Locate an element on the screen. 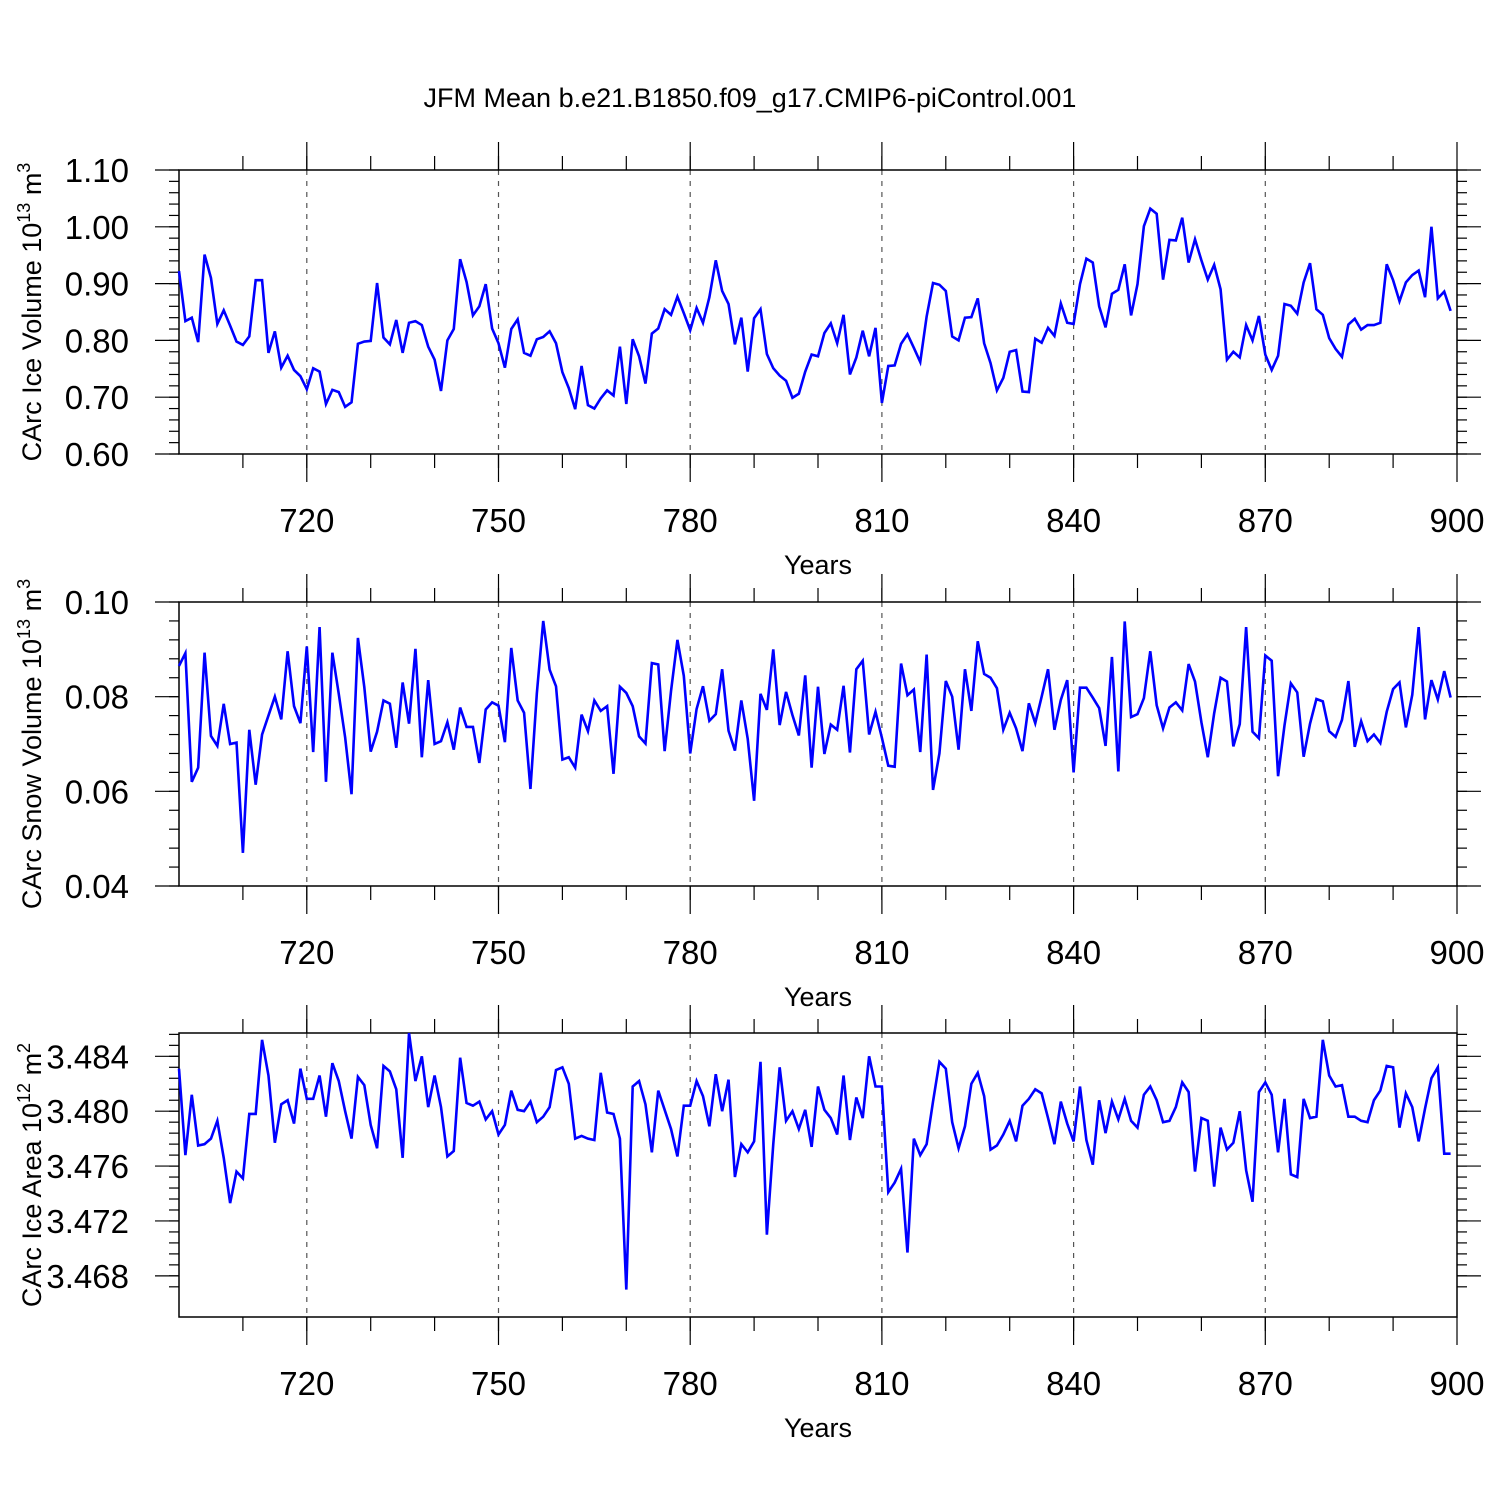  y-axis-title: CArc Ice Volume 1013 m3 is located at coordinates (30, 312).